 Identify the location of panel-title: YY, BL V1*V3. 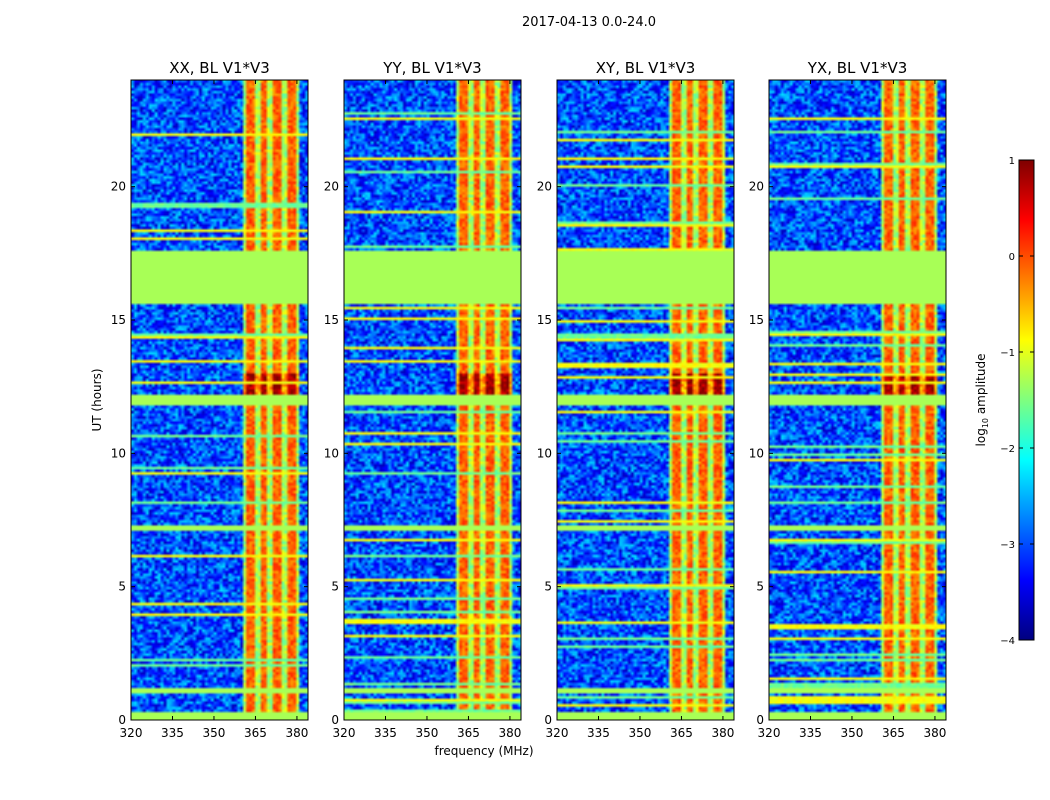
(431, 68).